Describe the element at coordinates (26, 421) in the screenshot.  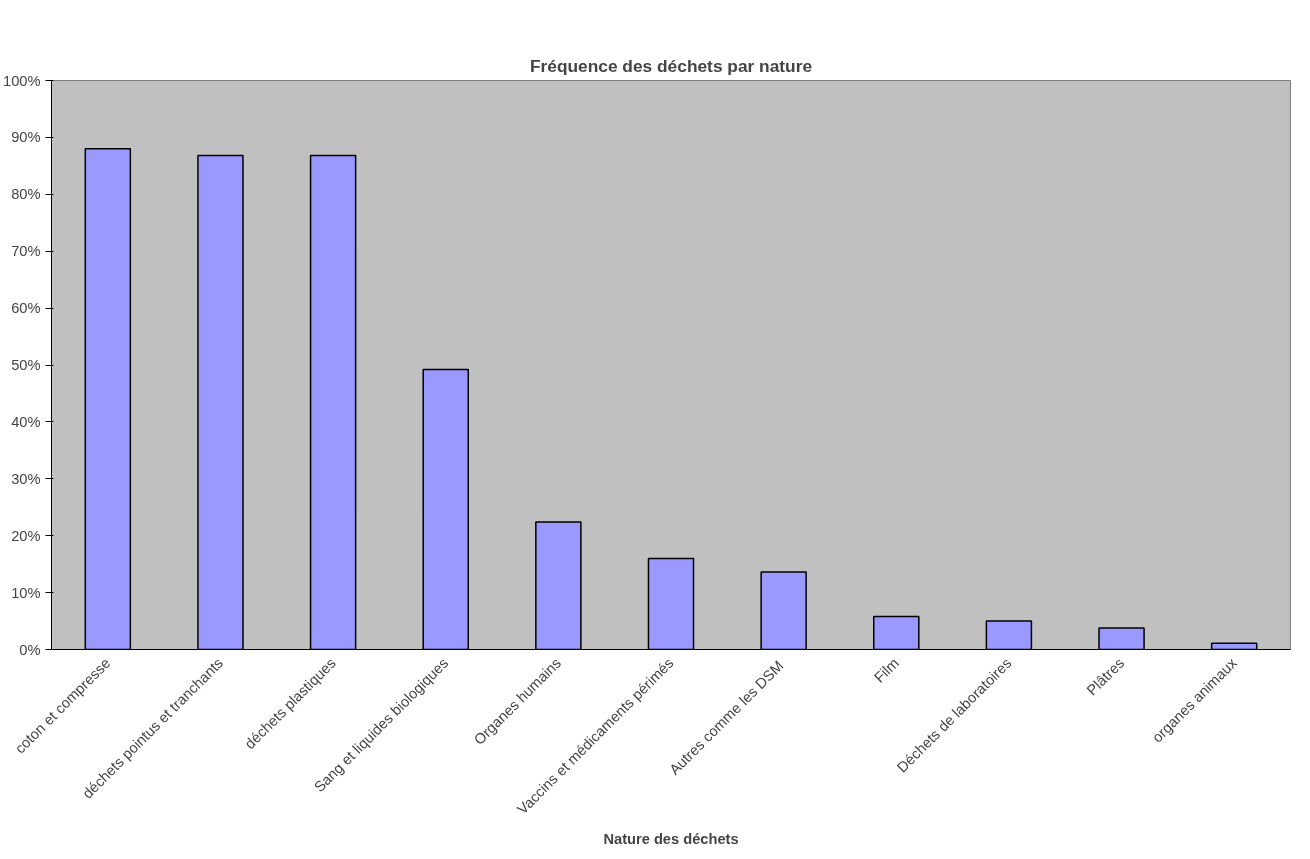
I see `y-tick-label: 40%` at that location.